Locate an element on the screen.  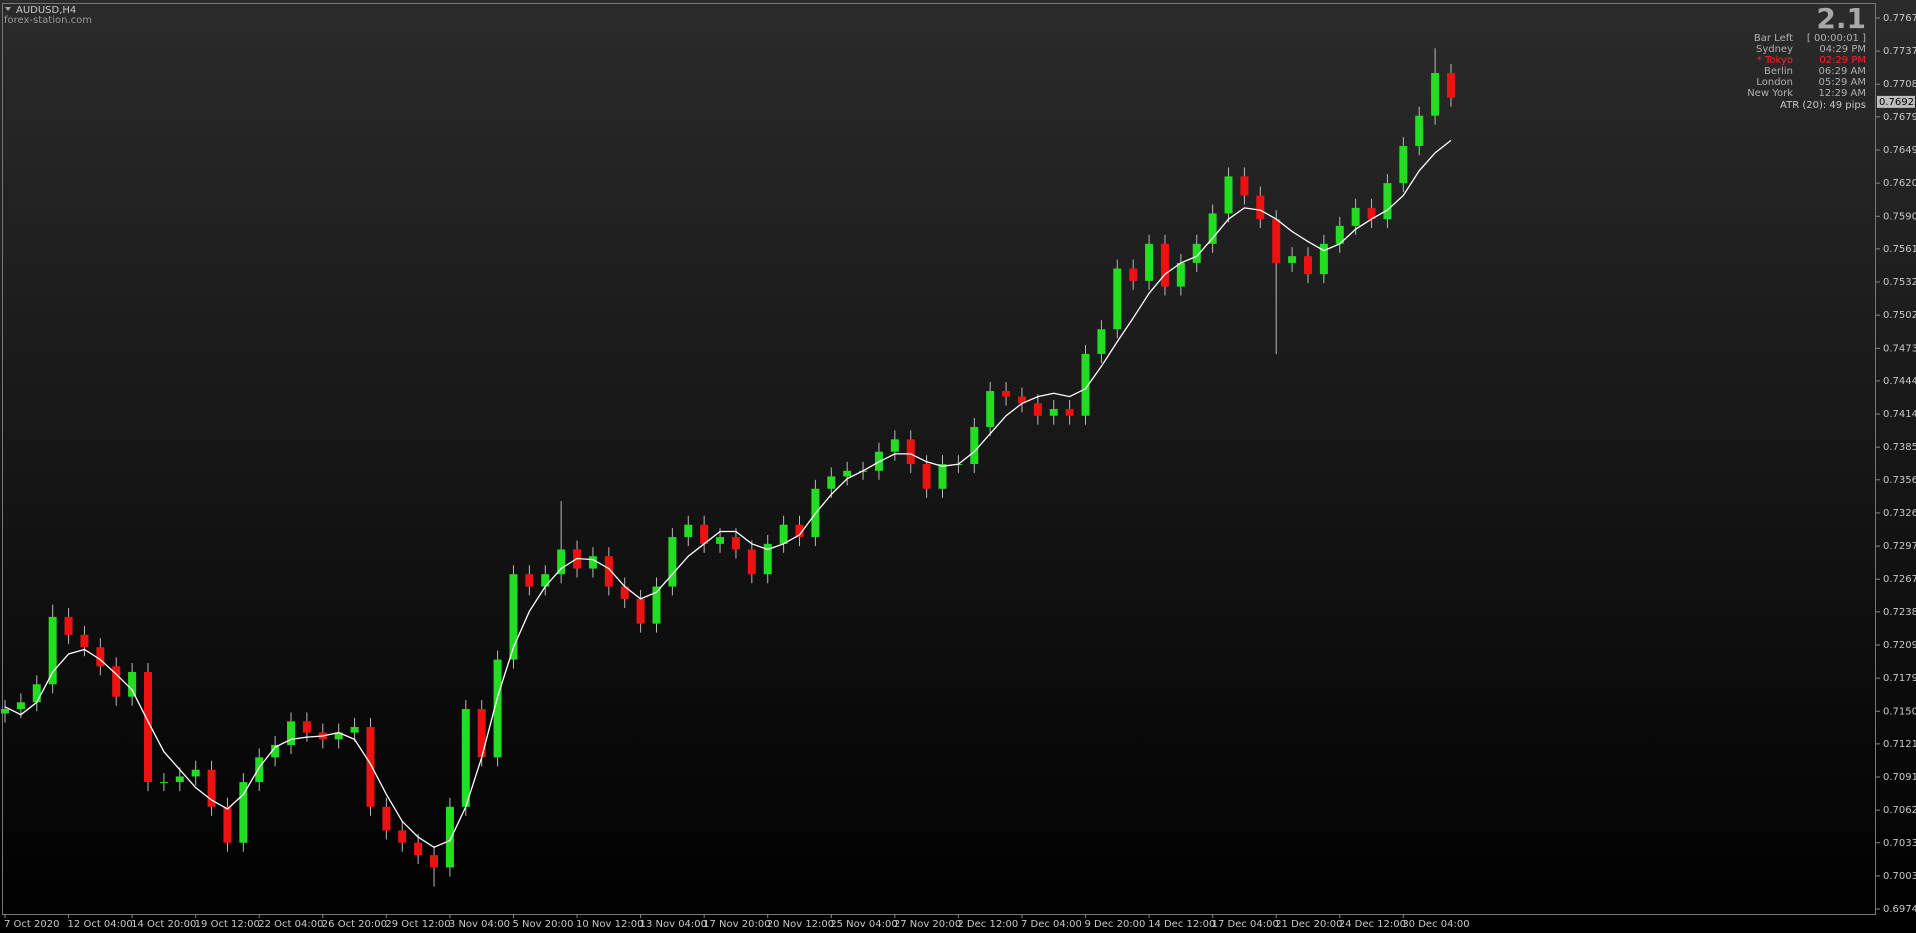
x-tick-label: 22 Oct 04:00 is located at coordinates (290, 924).